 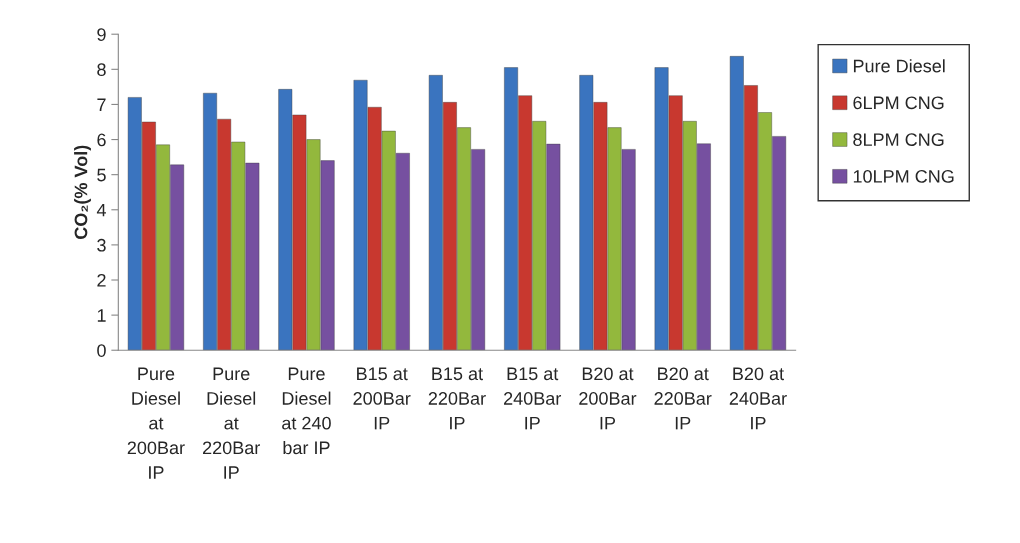 I want to click on y-tick-label: 2, so click(x=101, y=280).